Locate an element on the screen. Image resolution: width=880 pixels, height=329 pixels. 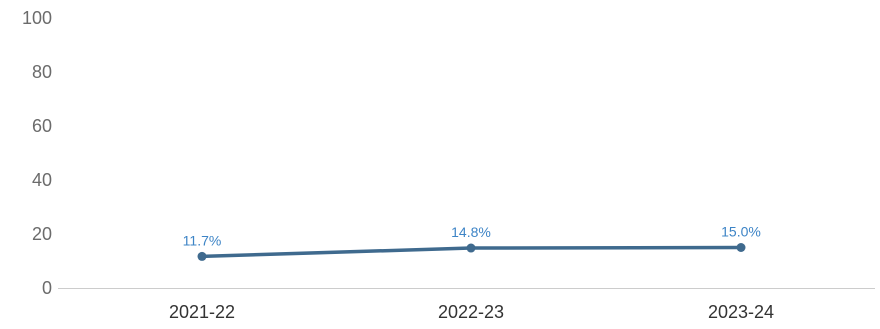
data-label: 15.0% is located at coordinates (741, 232).